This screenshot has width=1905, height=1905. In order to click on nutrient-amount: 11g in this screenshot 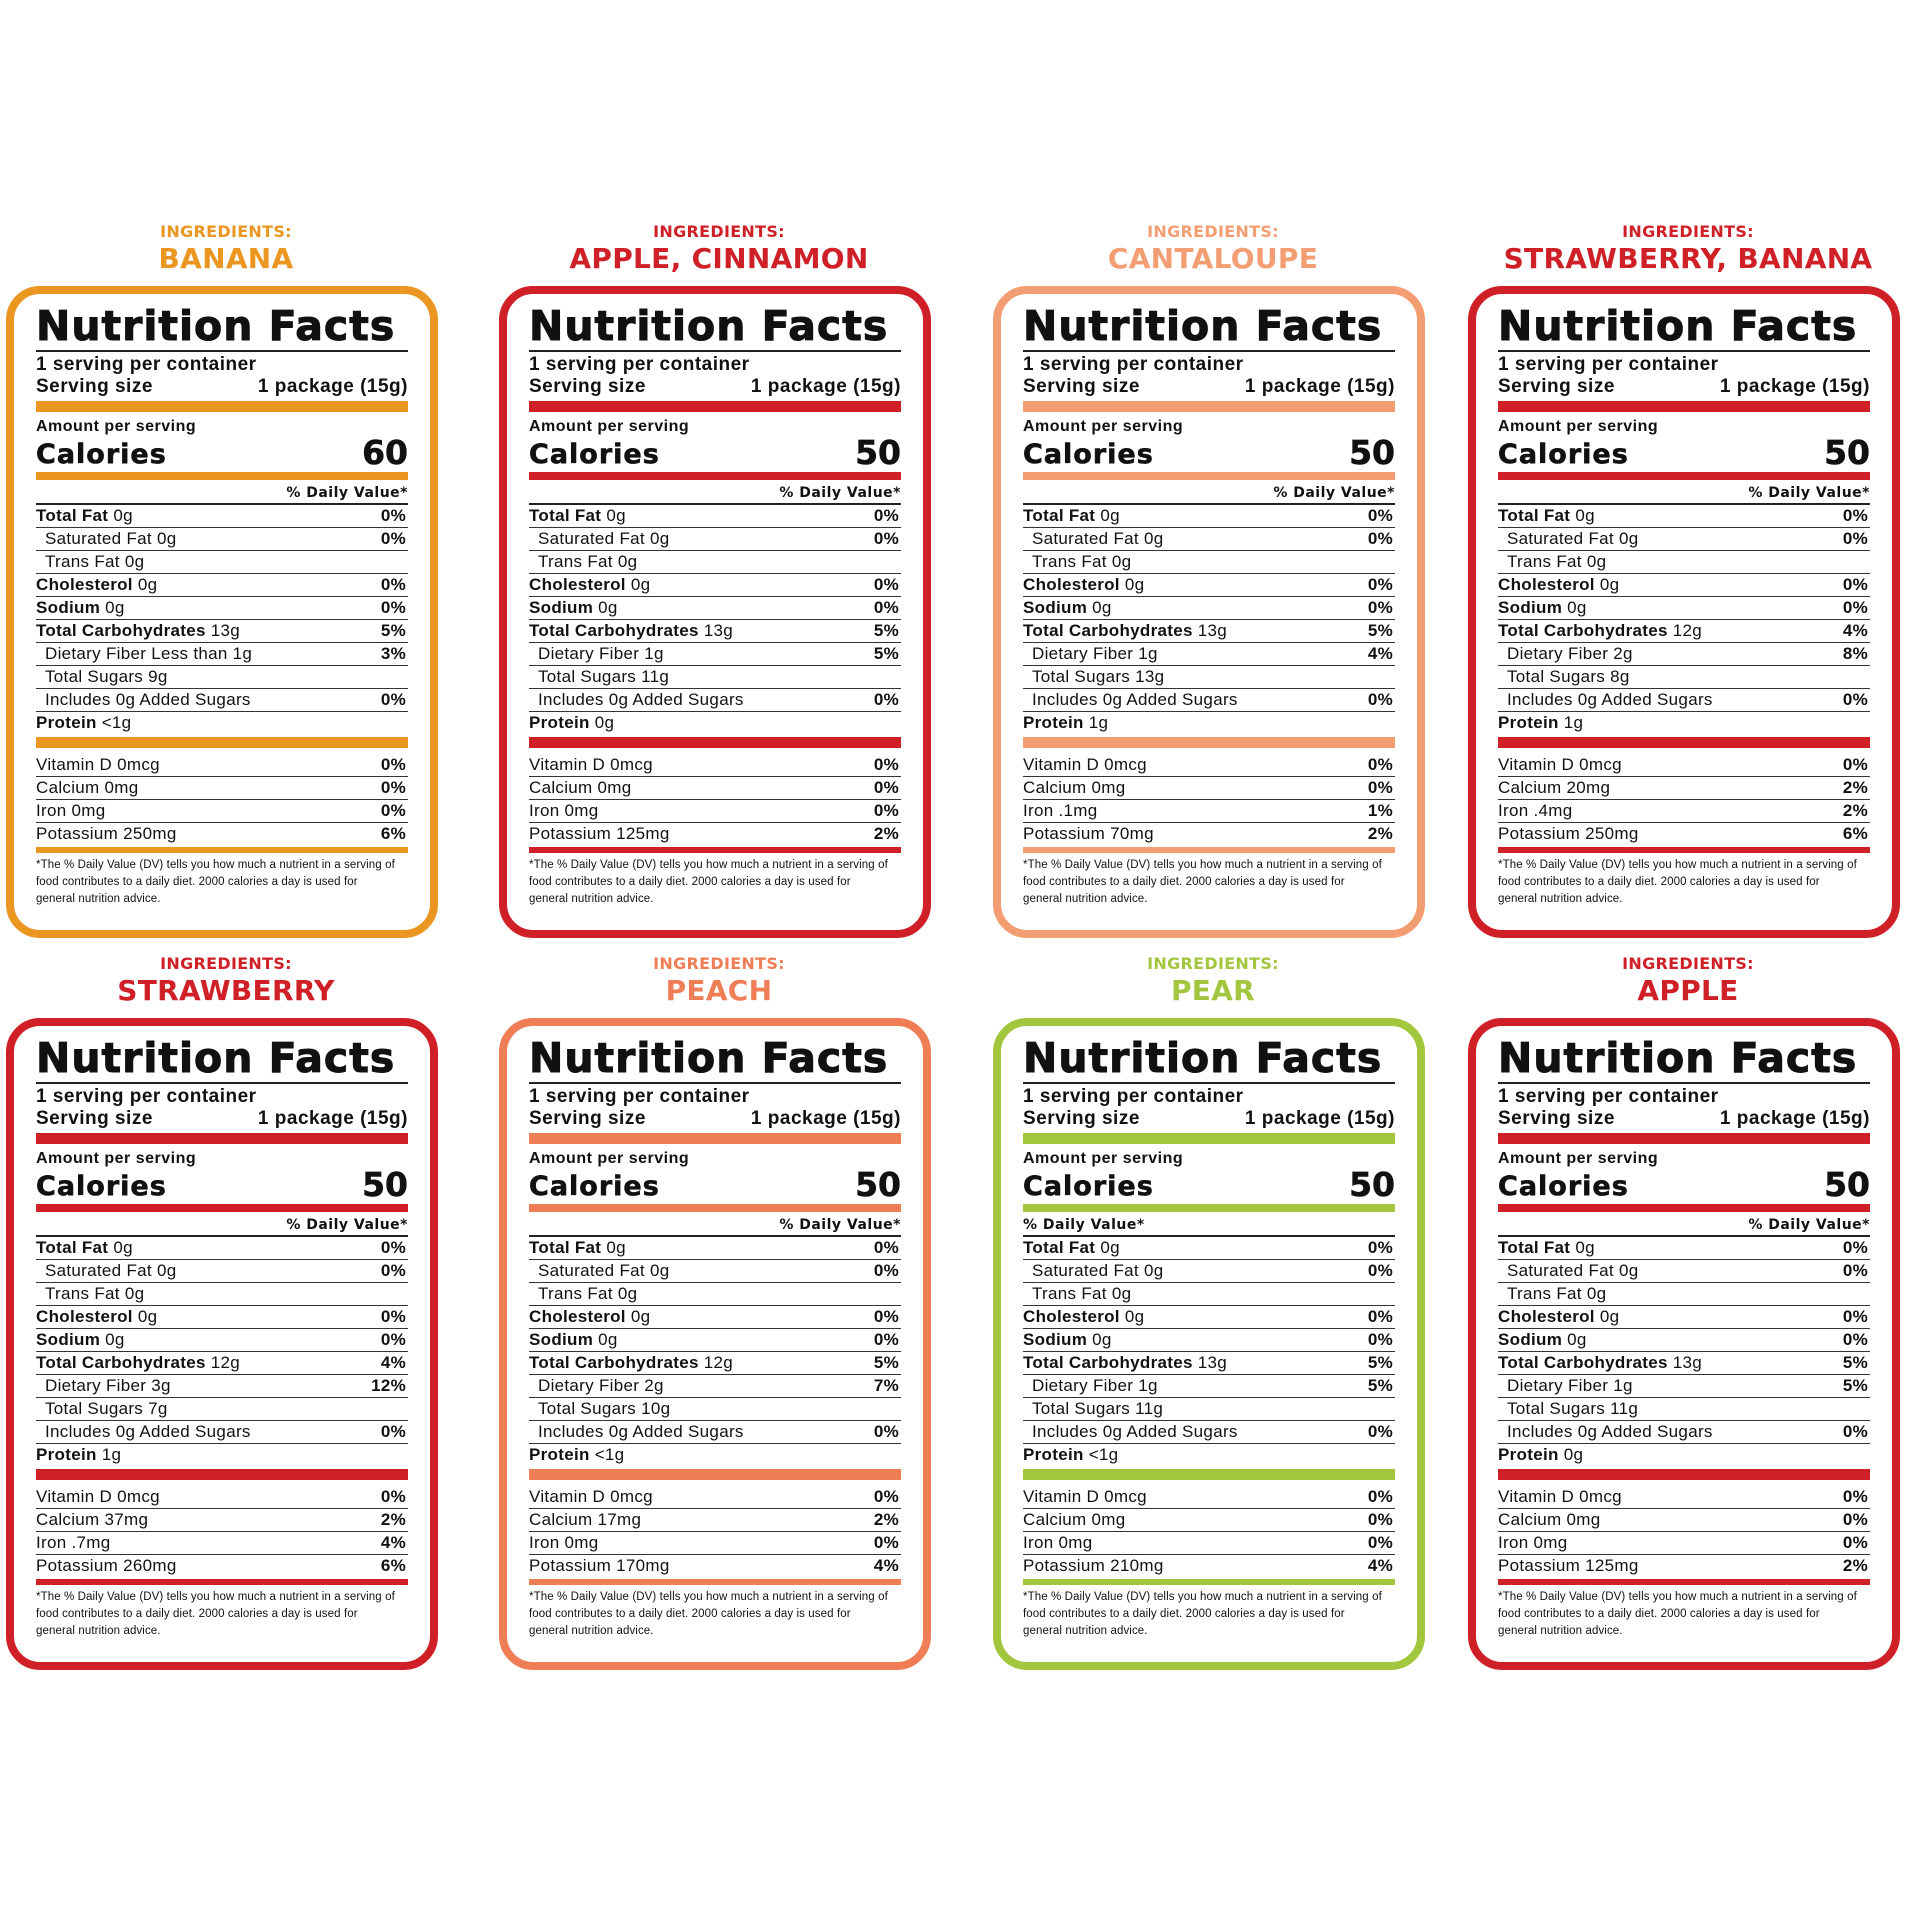, I will do `click(1624, 1408)`.